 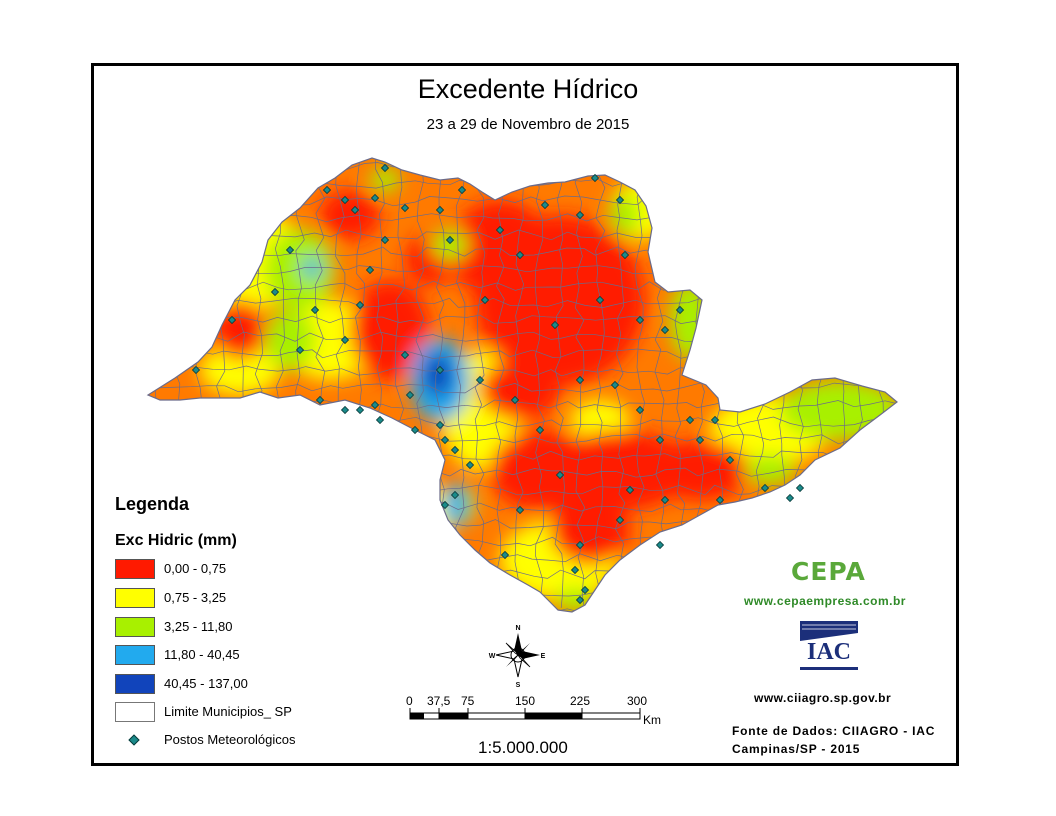 I want to click on source-line-1: Fonte de Dados: CIIAGRO - IAC, so click(x=834, y=731).